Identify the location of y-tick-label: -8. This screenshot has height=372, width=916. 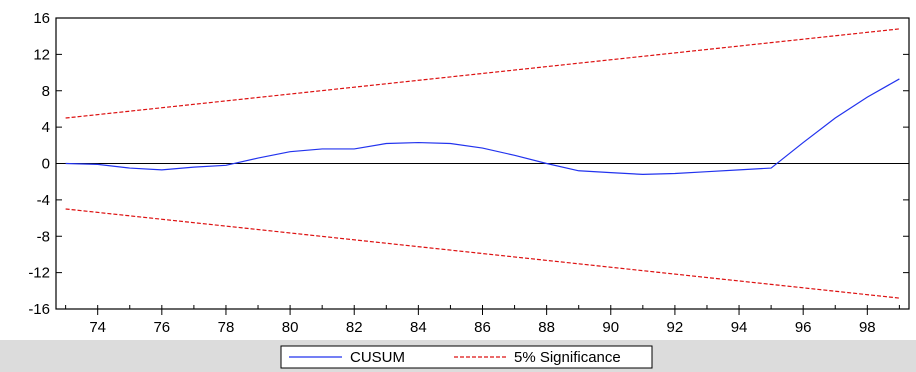
(43, 236).